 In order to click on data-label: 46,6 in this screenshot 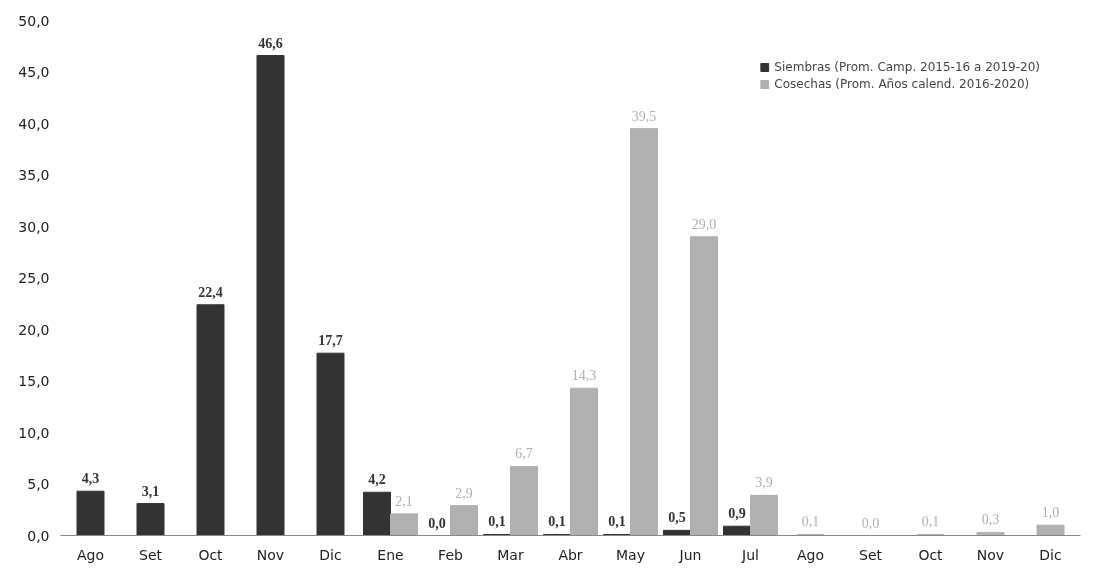, I will do `click(270, 43)`.